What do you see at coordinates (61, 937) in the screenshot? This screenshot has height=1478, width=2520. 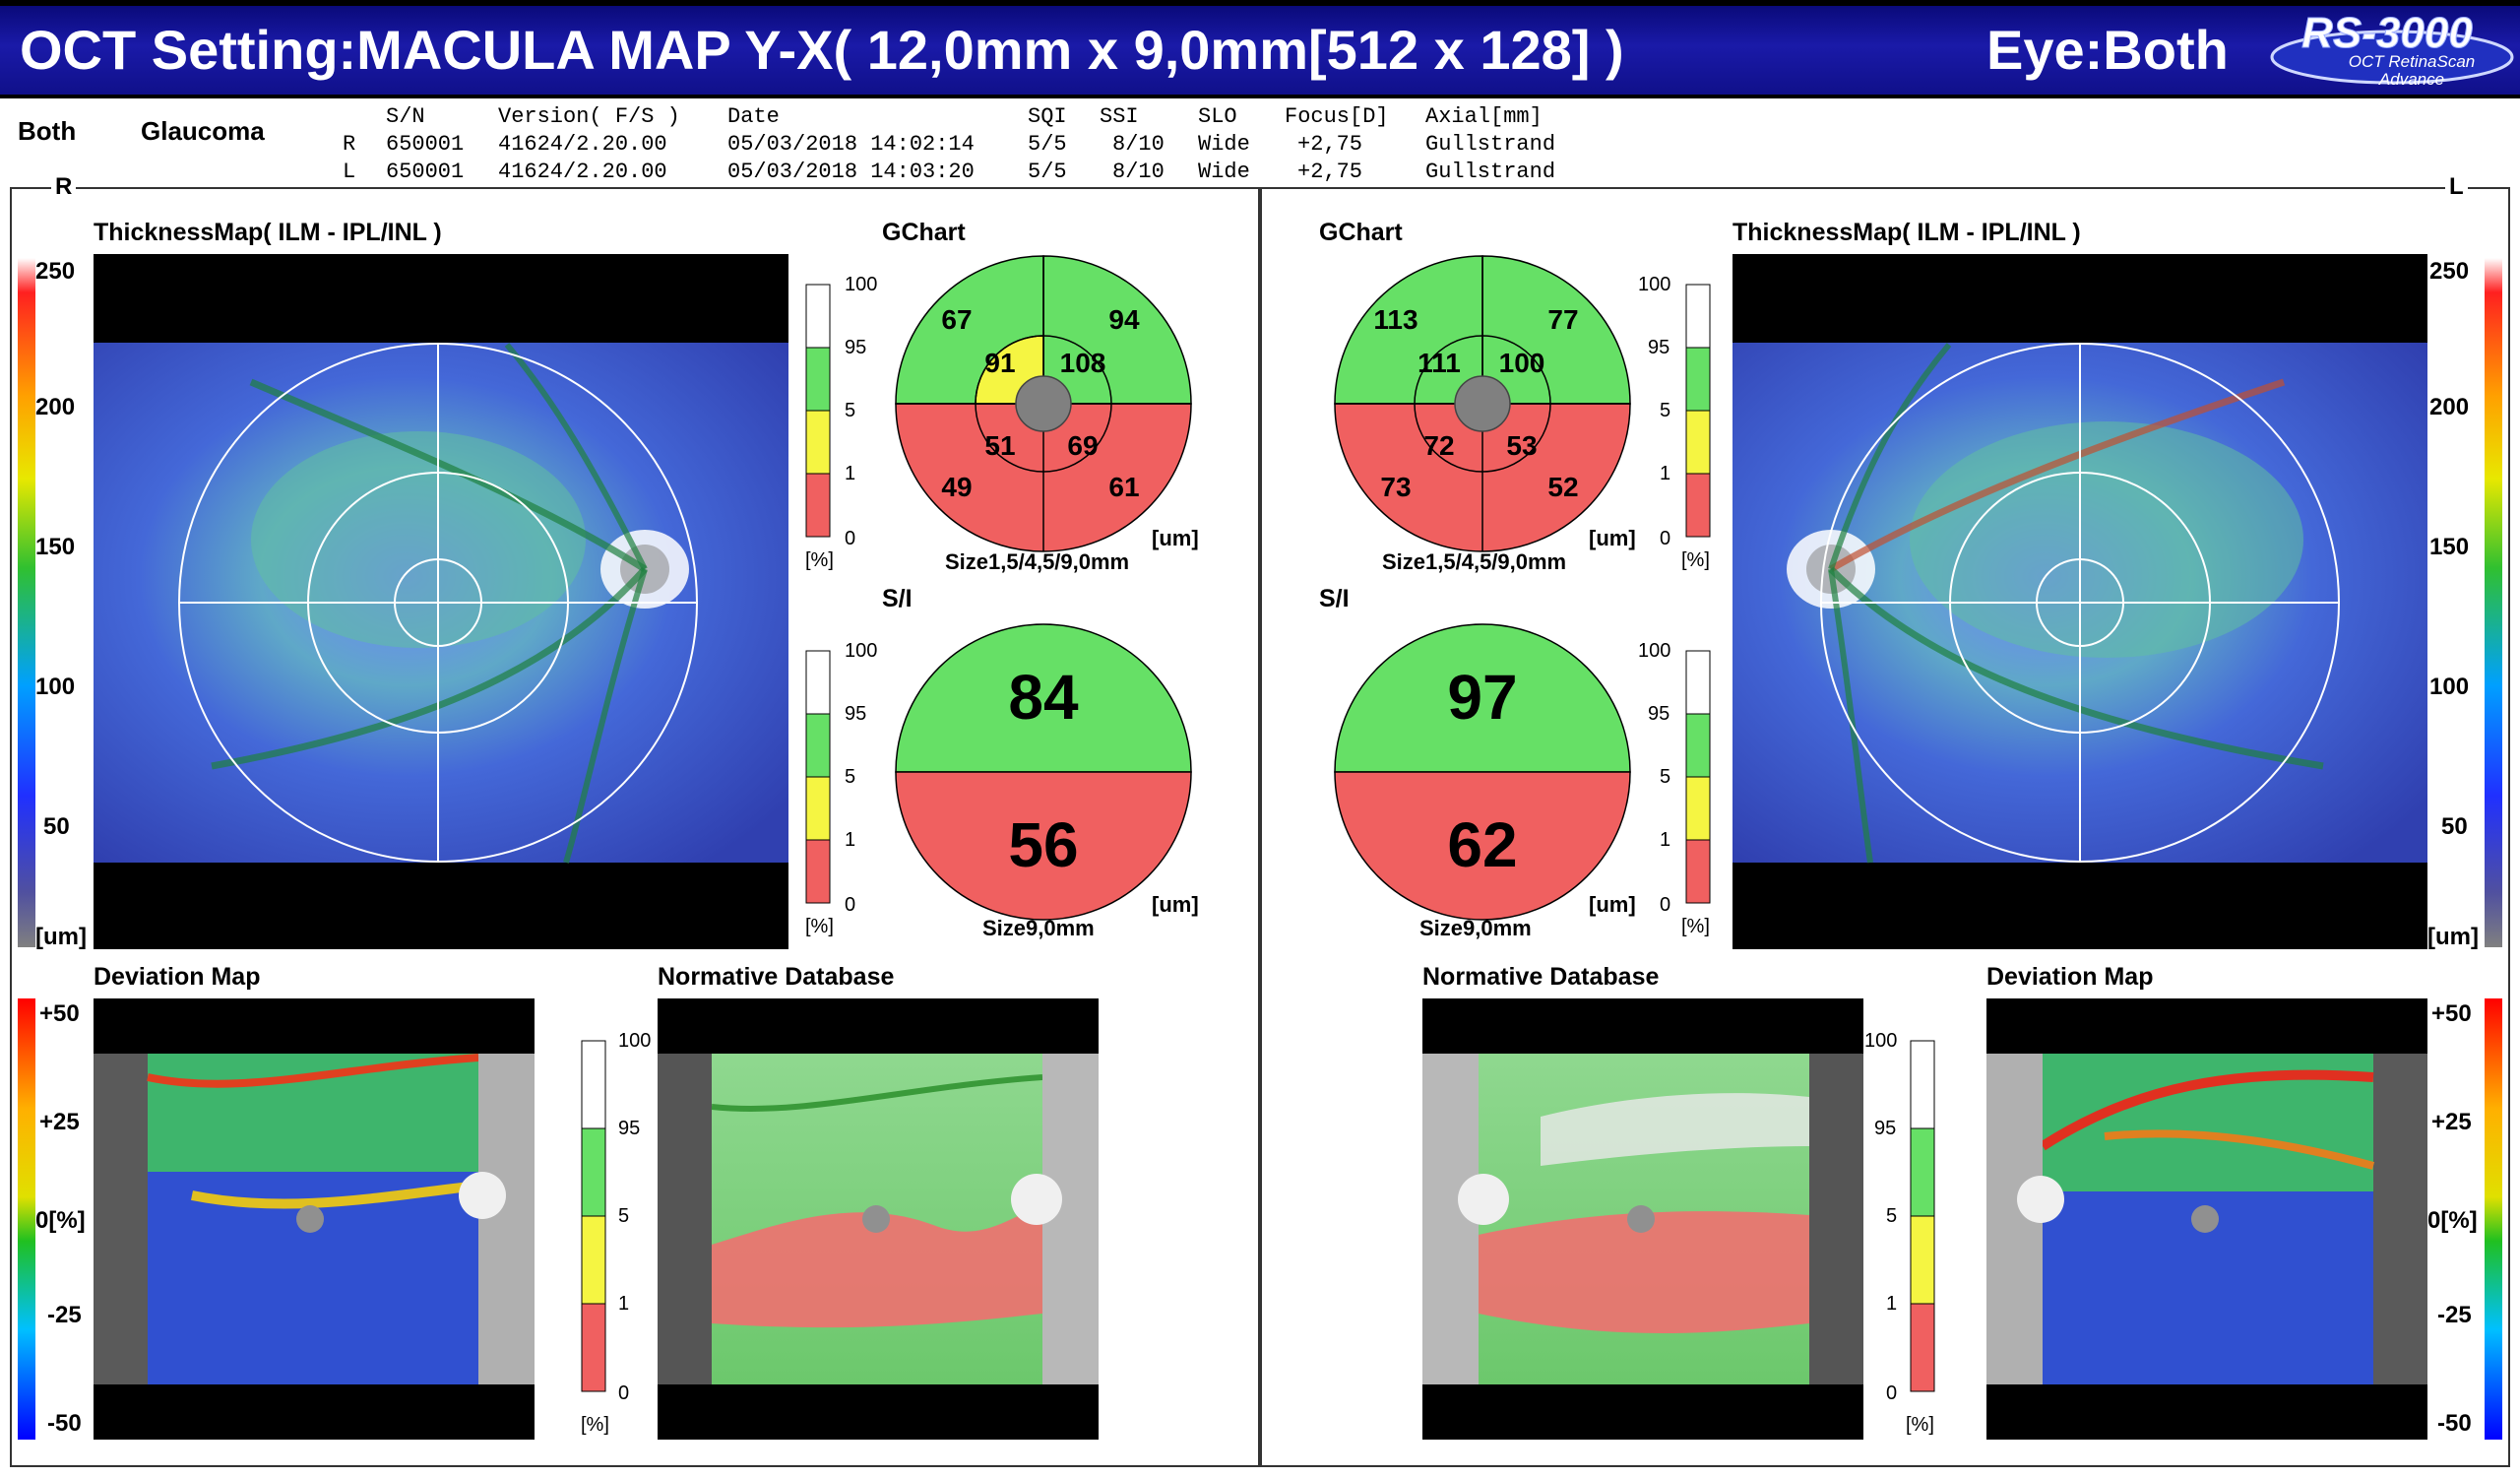 I see `r-thick-unit: [um]` at bounding box center [61, 937].